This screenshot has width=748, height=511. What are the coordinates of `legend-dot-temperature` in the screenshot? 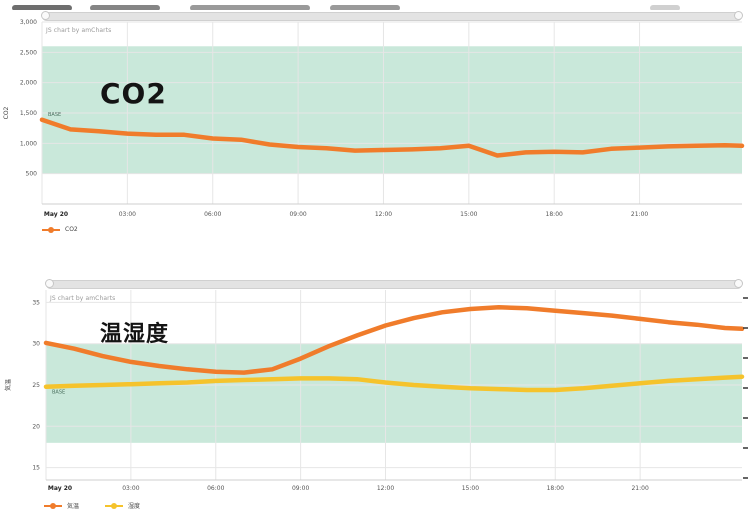 It's located at (53, 505).